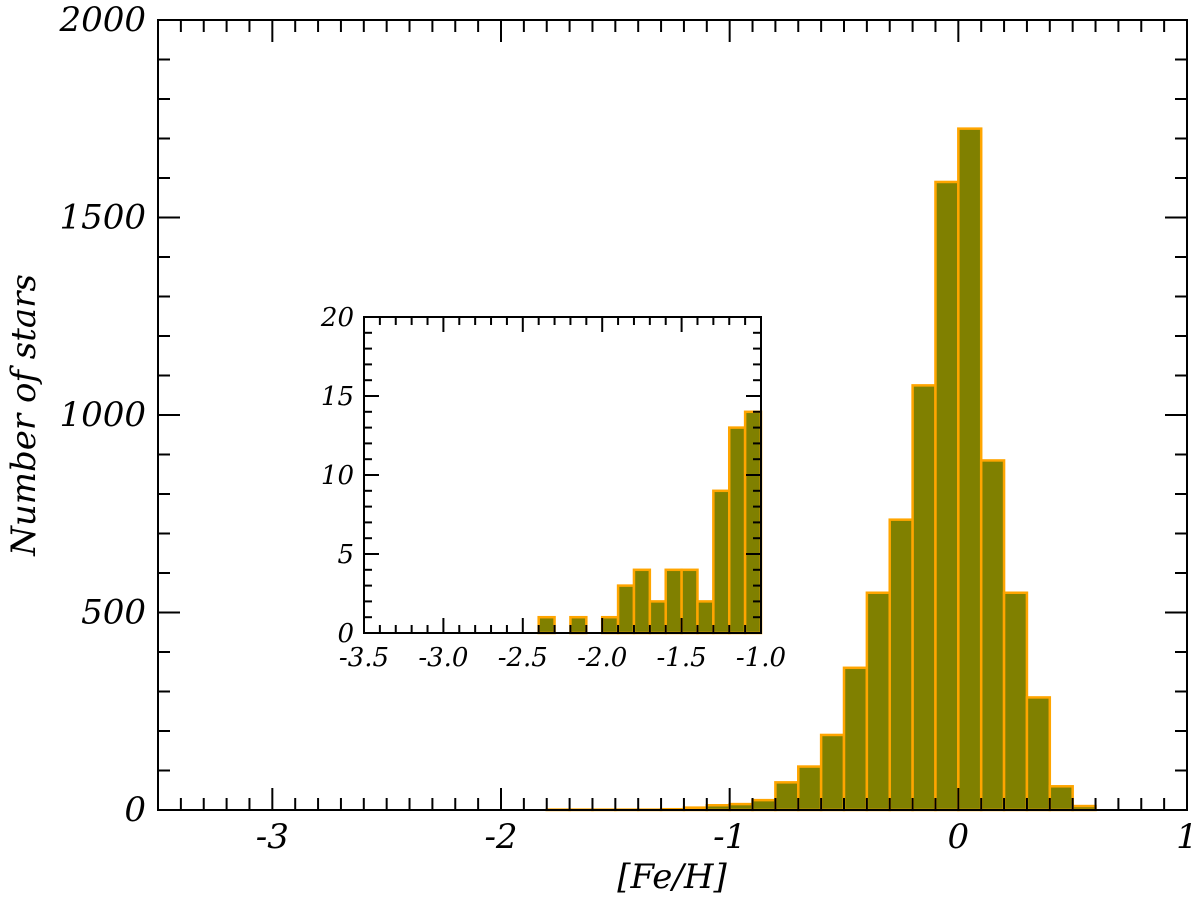  Describe the element at coordinates (345, 634) in the screenshot. I see `inset-y-tick-label: 0` at that location.